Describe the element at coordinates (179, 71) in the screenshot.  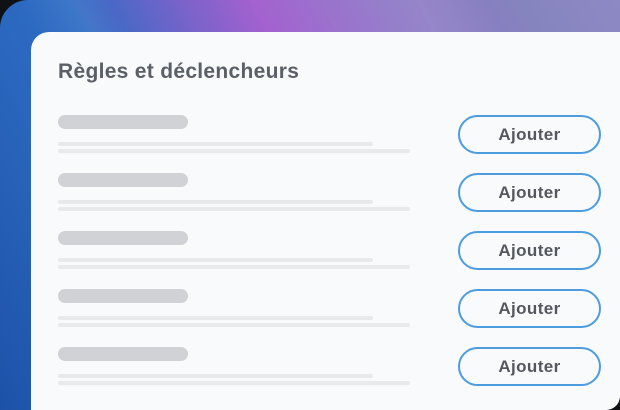
I see `page-title: Règles et déclencheurs` at that location.